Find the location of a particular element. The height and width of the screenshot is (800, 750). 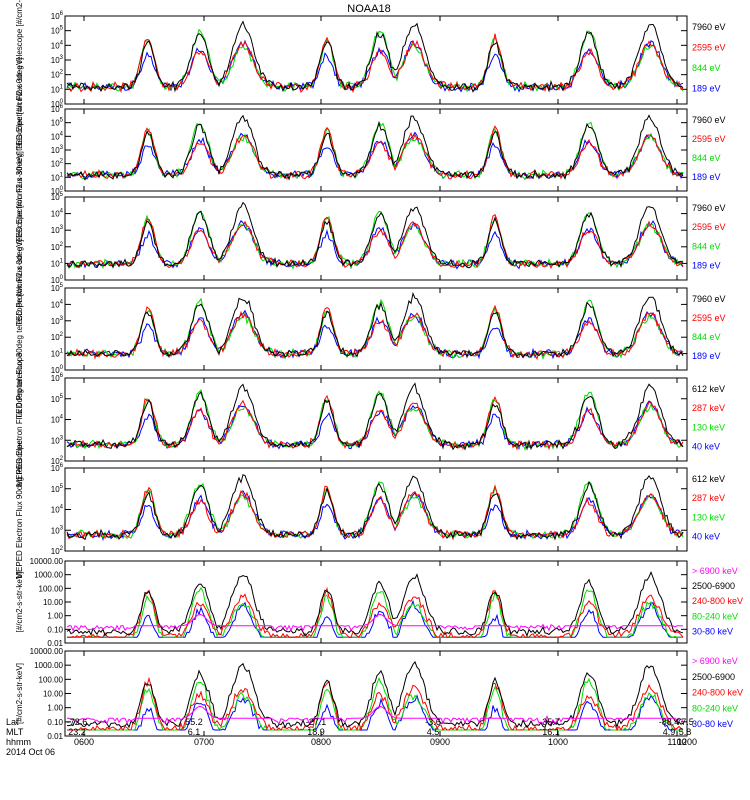

y-tick-label: 1.00 is located at coordinates (55, 708).